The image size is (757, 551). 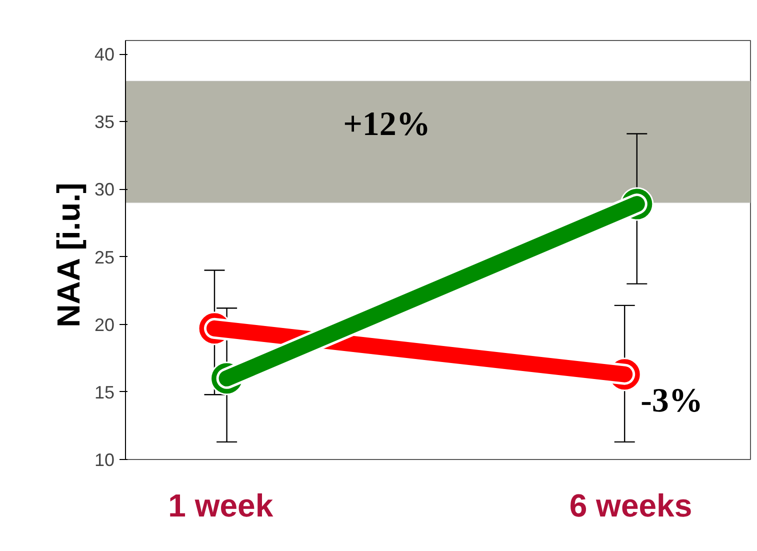 What do you see at coordinates (630, 506) in the screenshot?
I see `x-tick-label: 6 weeks` at bounding box center [630, 506].